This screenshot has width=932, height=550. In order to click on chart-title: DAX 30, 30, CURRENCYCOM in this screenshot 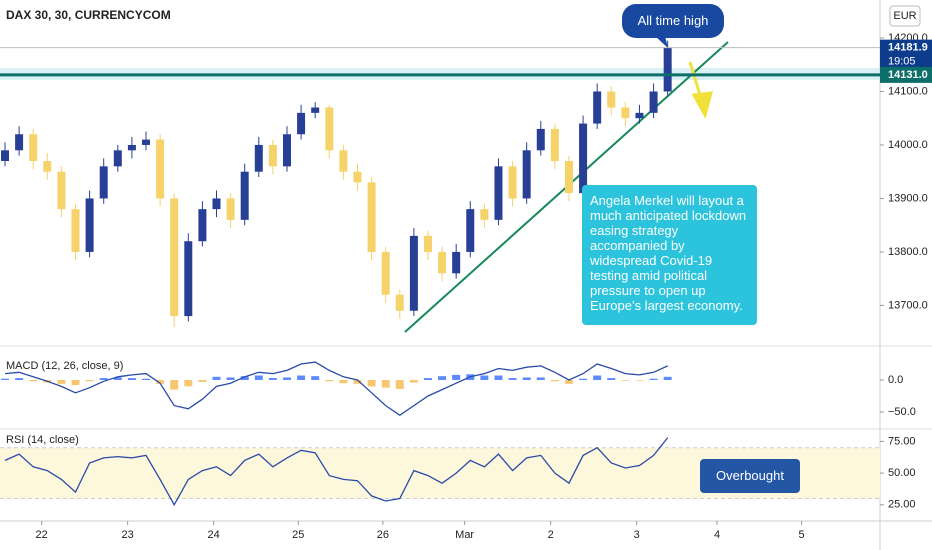, I will do `click(88, 15)`.